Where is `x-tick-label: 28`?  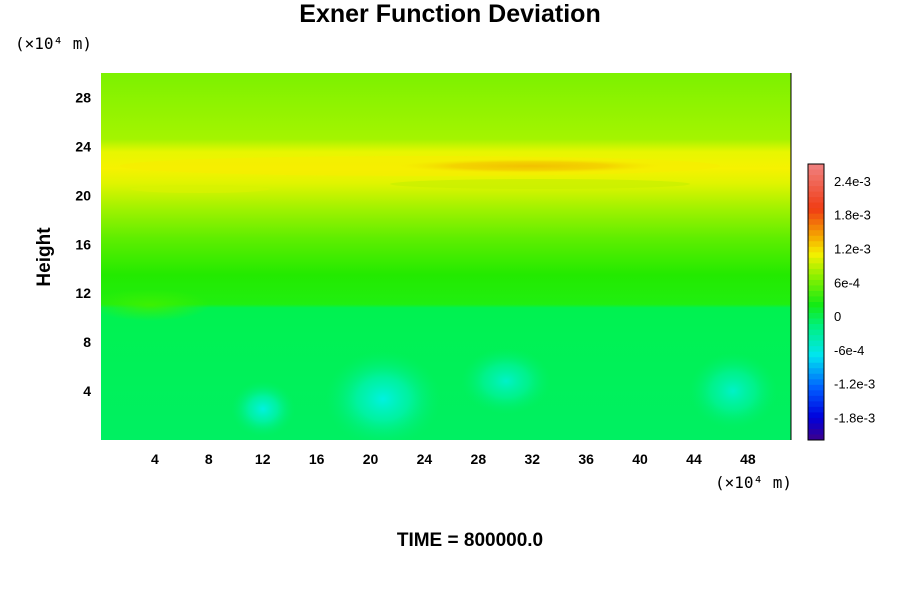 x-tick-label: 28 is located at coordinates (479, 459).